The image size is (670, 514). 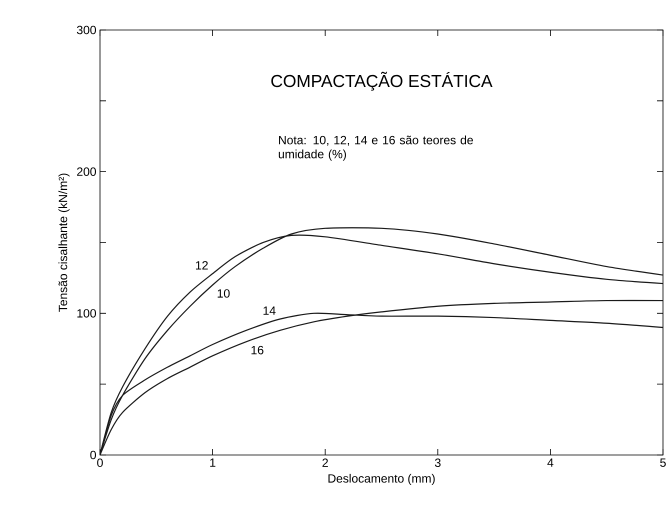 What do you see at coordinates (270, 310) in the screenshot?
I see `series-label: 14` at bounding box center [270, 310].